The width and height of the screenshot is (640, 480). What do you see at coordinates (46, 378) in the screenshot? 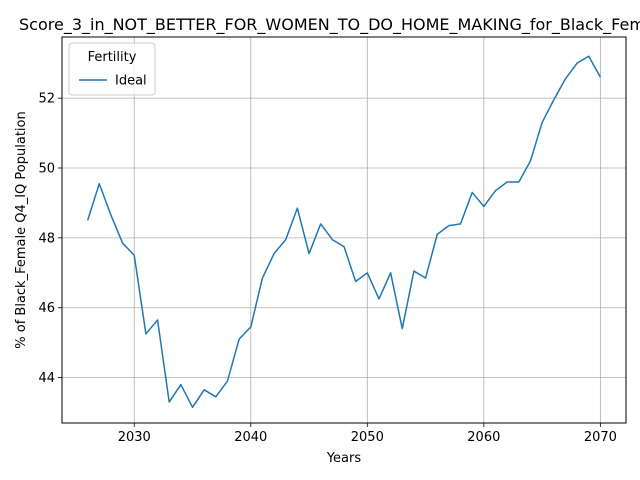
I see `y-tick-label: 44` at bounding box center [46, 378].